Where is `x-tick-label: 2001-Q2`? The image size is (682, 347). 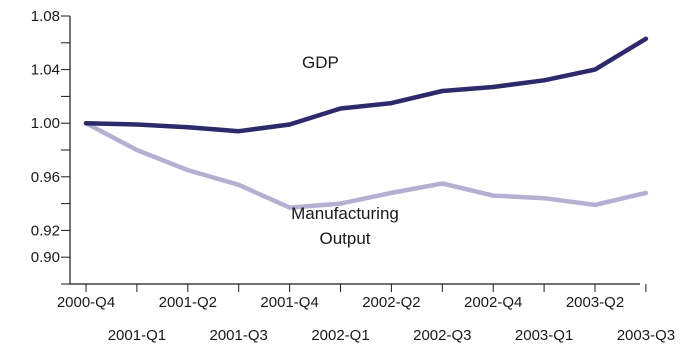 x-tick-label: 2001-Q2 is located at coordinates (188, 302).